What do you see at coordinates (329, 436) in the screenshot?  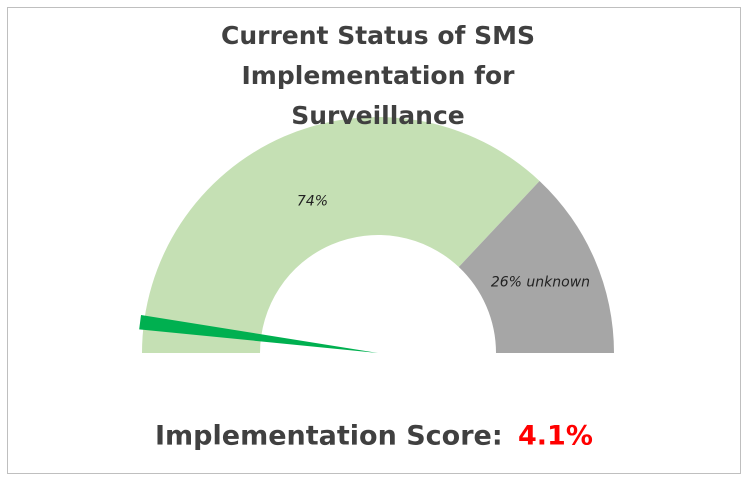 I see `score-label: Implementation Score:` at bounding box center [329, 436].